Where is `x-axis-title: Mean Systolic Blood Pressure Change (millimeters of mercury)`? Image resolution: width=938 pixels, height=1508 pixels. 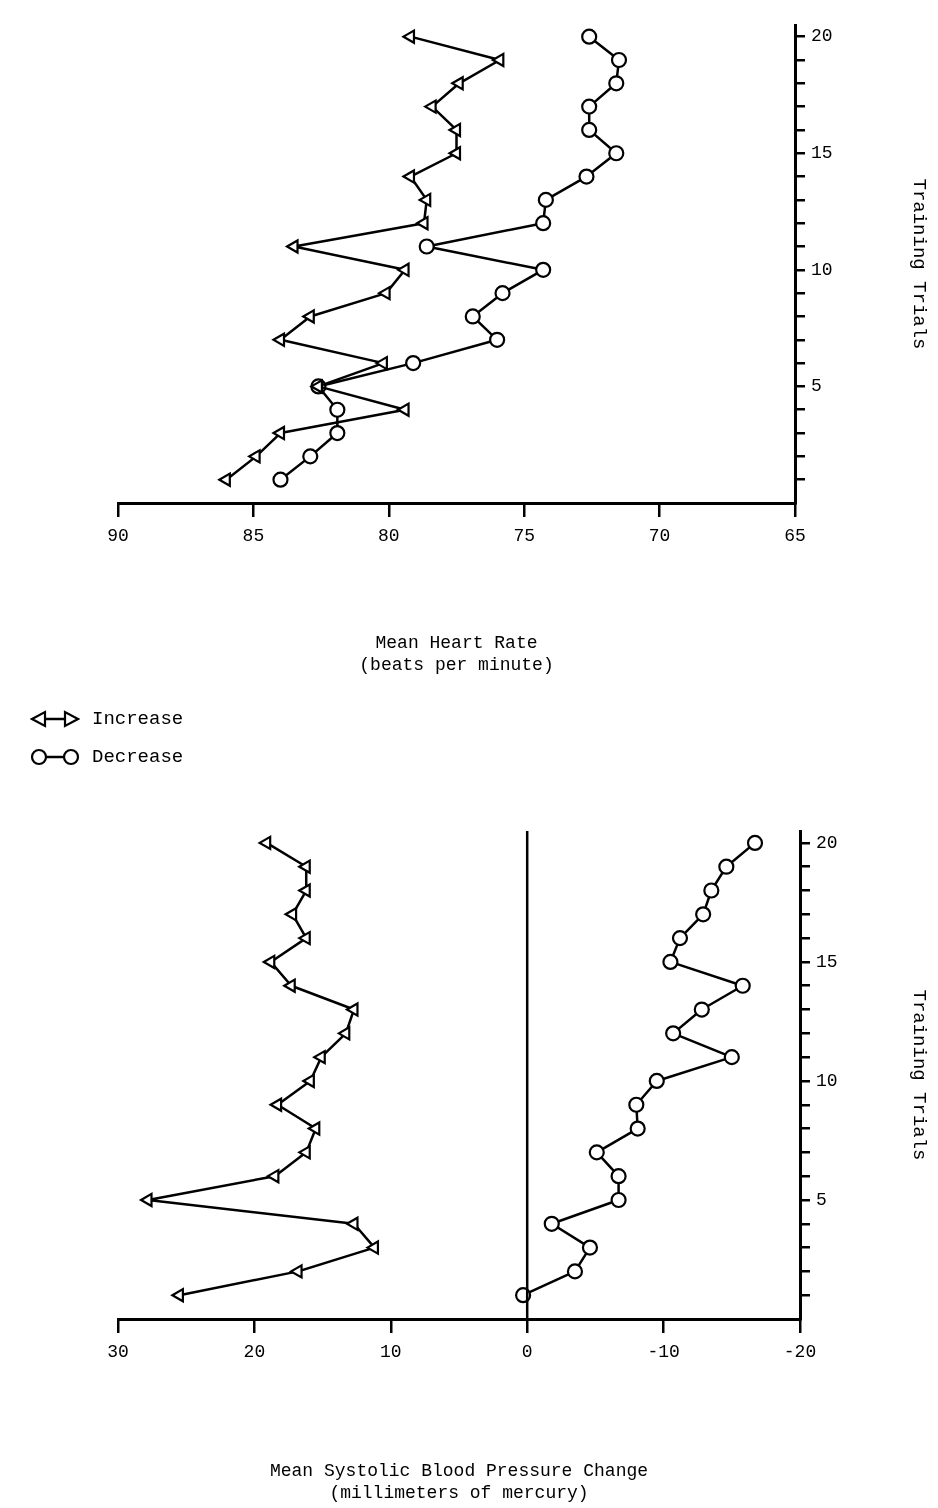
x-axis-title: Mean Systolic Blood Pressure Change (millimeters of mercury) is located at coordinates (459, 1482).